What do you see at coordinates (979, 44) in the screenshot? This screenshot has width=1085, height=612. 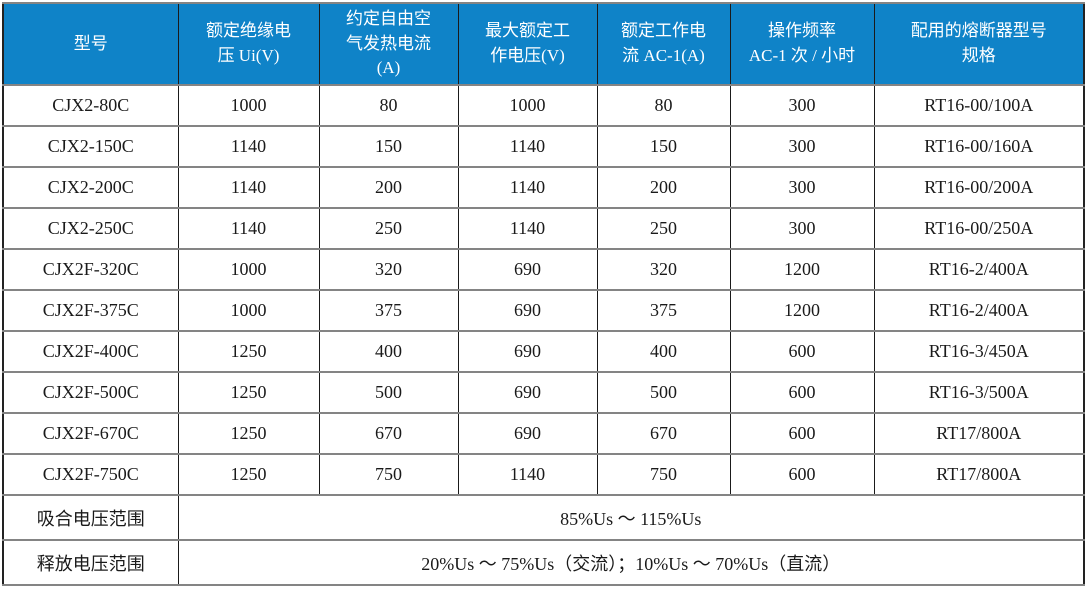 I see `column-header-fuse-spec: 配用的熔断器型号 规格` at bounding box center [979, 44].